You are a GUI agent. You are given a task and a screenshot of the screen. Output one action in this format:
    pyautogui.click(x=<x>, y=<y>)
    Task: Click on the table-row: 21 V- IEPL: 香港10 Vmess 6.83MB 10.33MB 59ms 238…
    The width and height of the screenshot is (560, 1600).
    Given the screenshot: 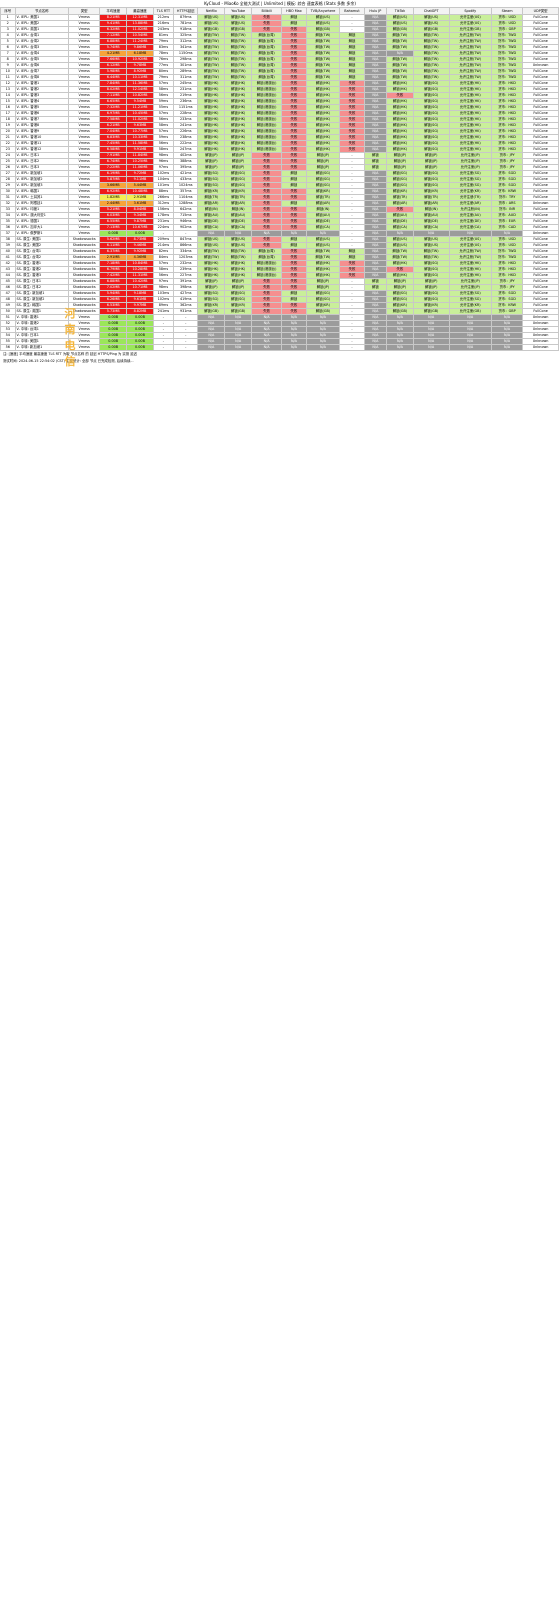 What is the action you would take?
    pyautogui.click(x=279, y=137)
    